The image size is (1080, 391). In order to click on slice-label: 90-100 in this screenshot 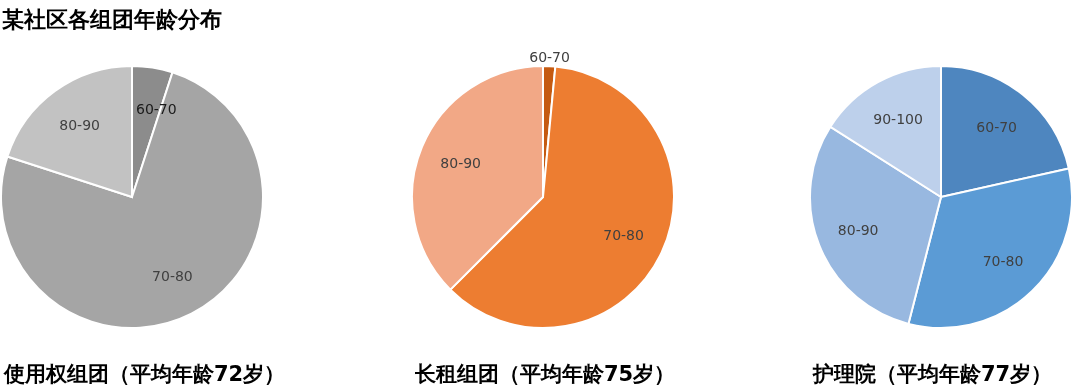, I will do `click(898, 118)`.